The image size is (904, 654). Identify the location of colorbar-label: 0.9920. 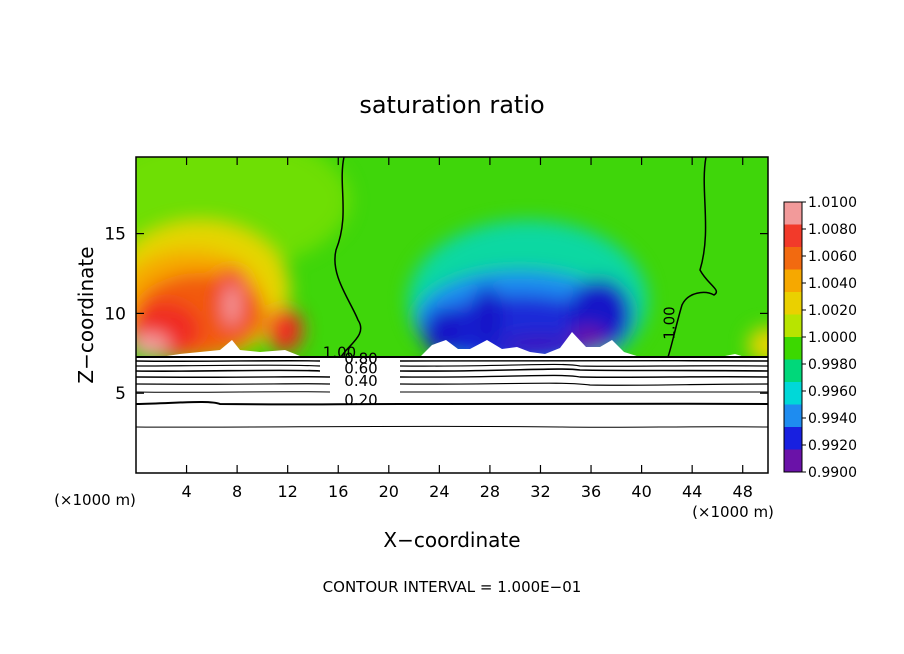
(832, 446).